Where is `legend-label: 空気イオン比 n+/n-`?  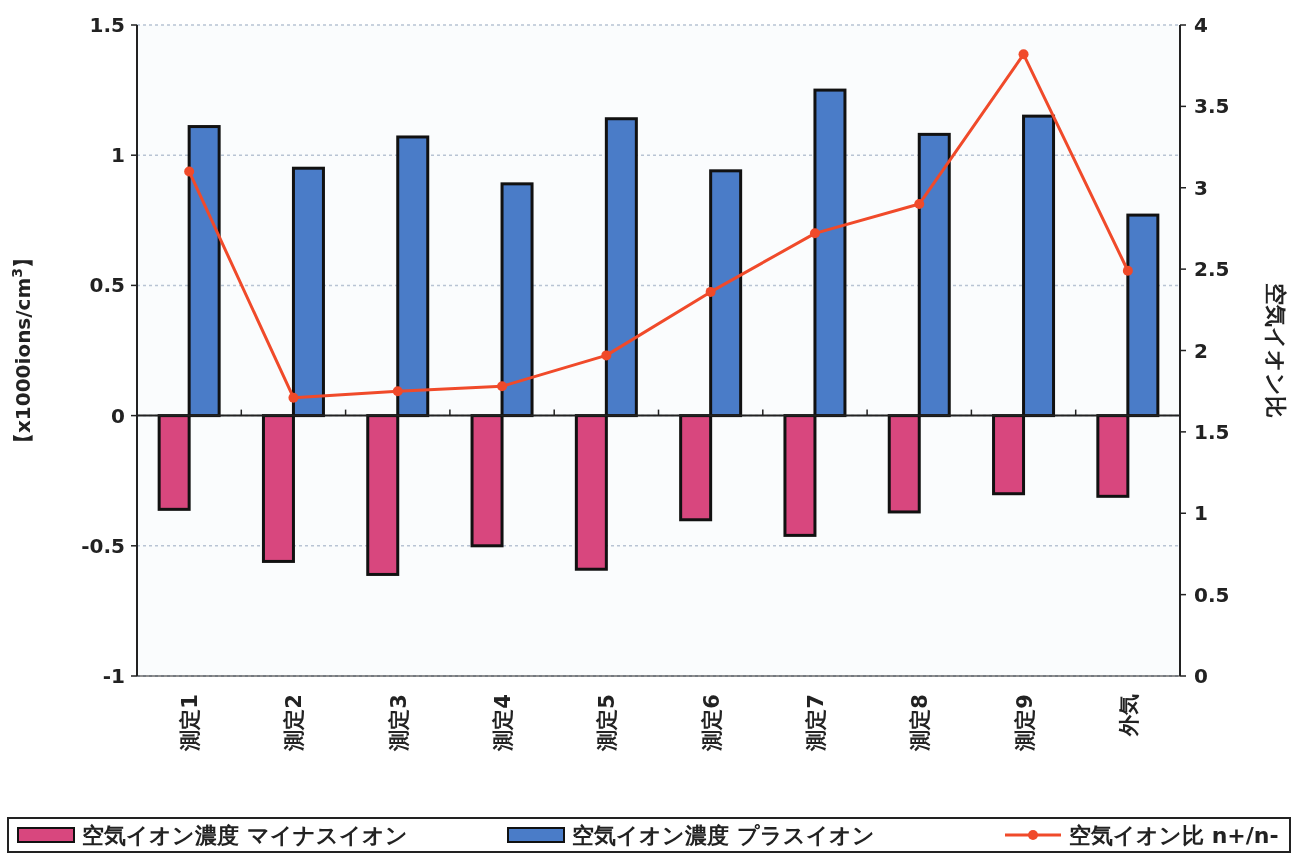 legend-label: 空気イオン比 n+/n- is located at coordinates (1174, 835).